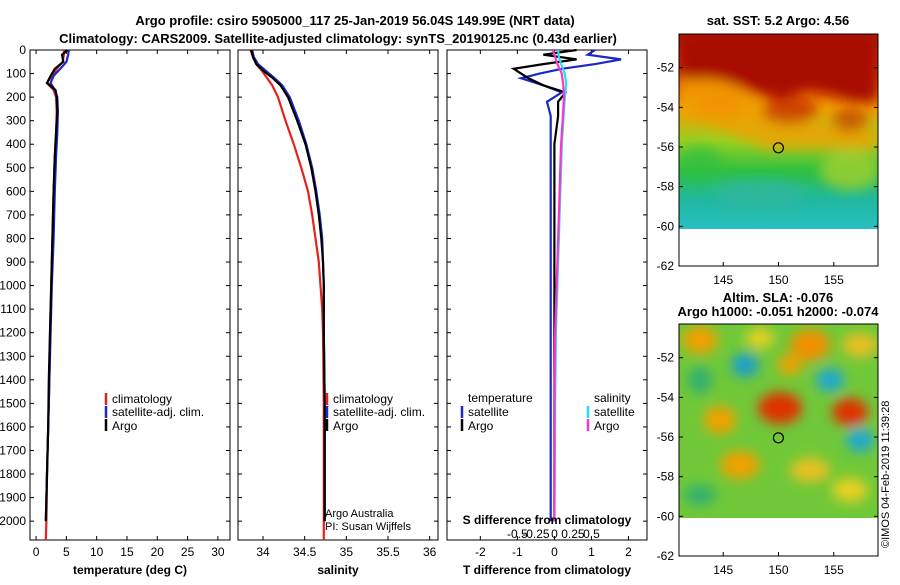 The height and width of the screenshot is (585, 900). What do you see at coordinates (158, 552) in the screenshot?
I see `x-tick-label: 20` at bounding box center [158, 552].